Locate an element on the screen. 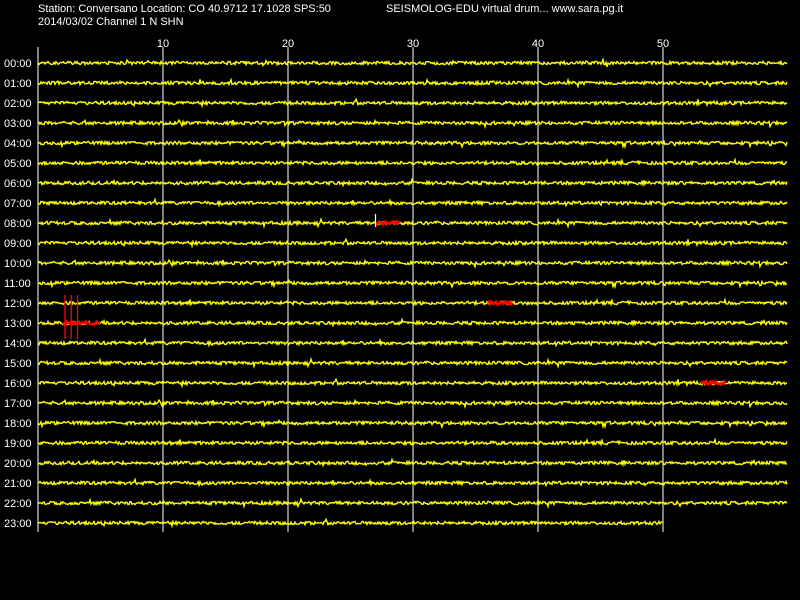 The width and height of the screenshot is (800, 600). minute-axis: 10 20 30 40 50 is located at coordinates (413, 44).